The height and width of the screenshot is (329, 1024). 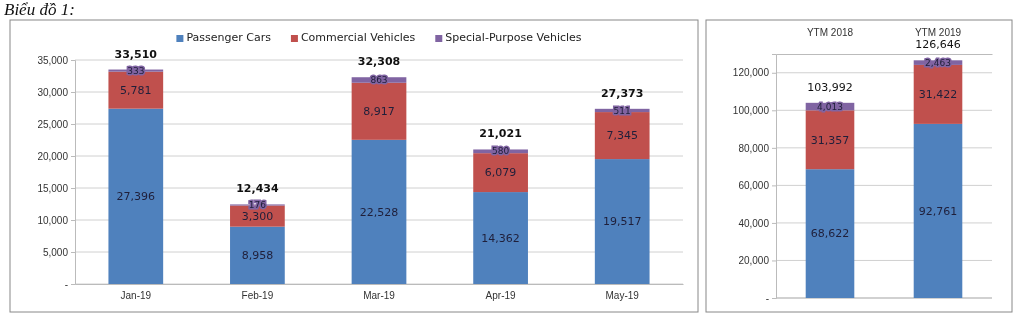 I want to click on data-label: 92,761, so click(x=938, y=211).